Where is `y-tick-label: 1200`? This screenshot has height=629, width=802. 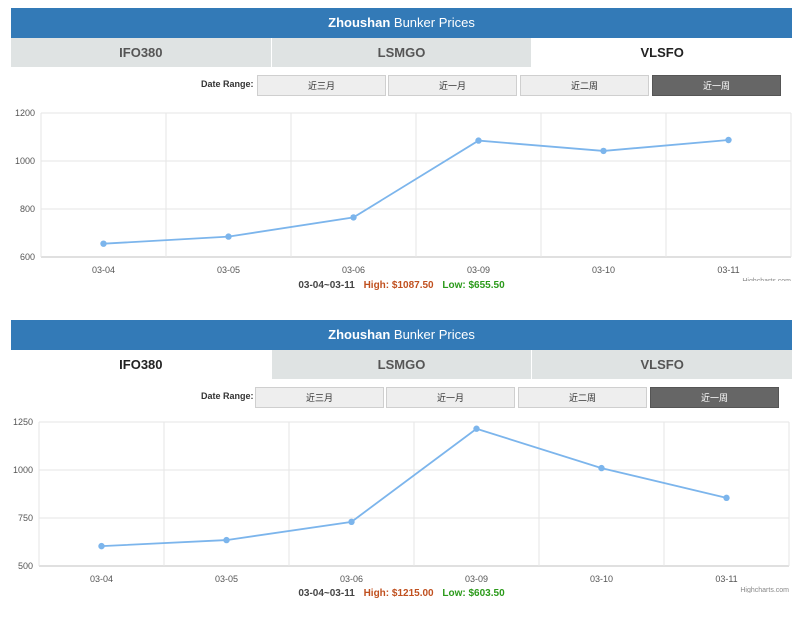
y-tick-label: 1200 is located at coordinates (25, 113).